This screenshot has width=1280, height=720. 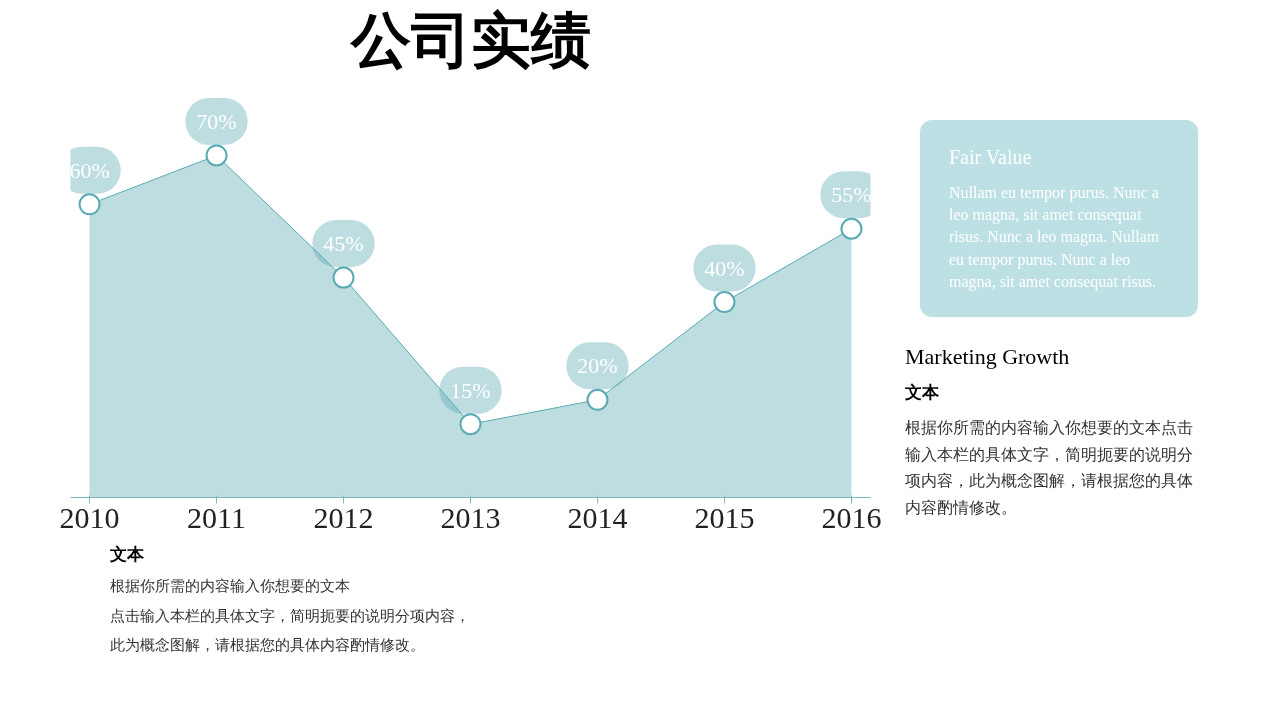 I want to click on x-tick-label: 2015, so click(x=724, y=517).